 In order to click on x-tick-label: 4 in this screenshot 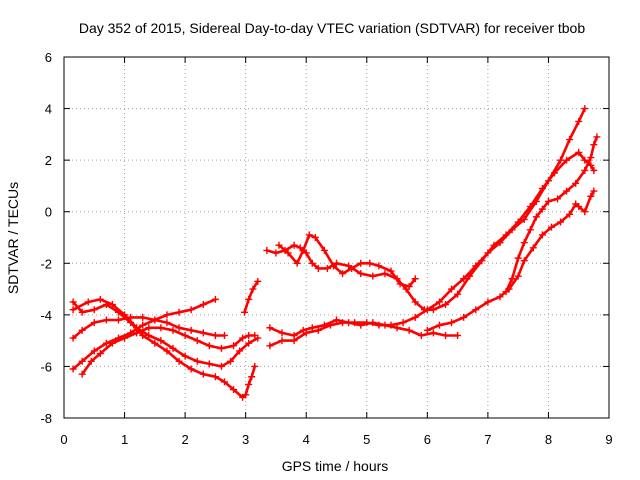, I will do `click(306, 439)`.